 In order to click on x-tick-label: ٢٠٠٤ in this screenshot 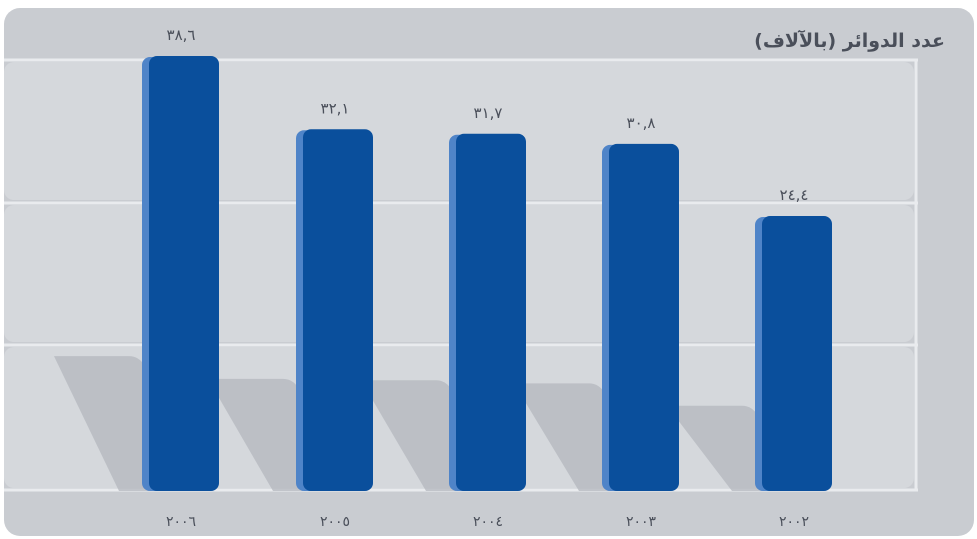, I will do `click(488, 522)`.